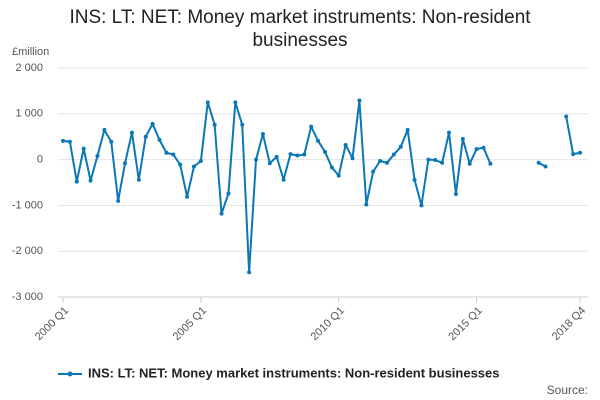 The width and height of the screenshot is (600, 400). Describe the element at coordinates (569, 324) in the screenshot. I see `x-tick-label: 2018 Q4` at that location.